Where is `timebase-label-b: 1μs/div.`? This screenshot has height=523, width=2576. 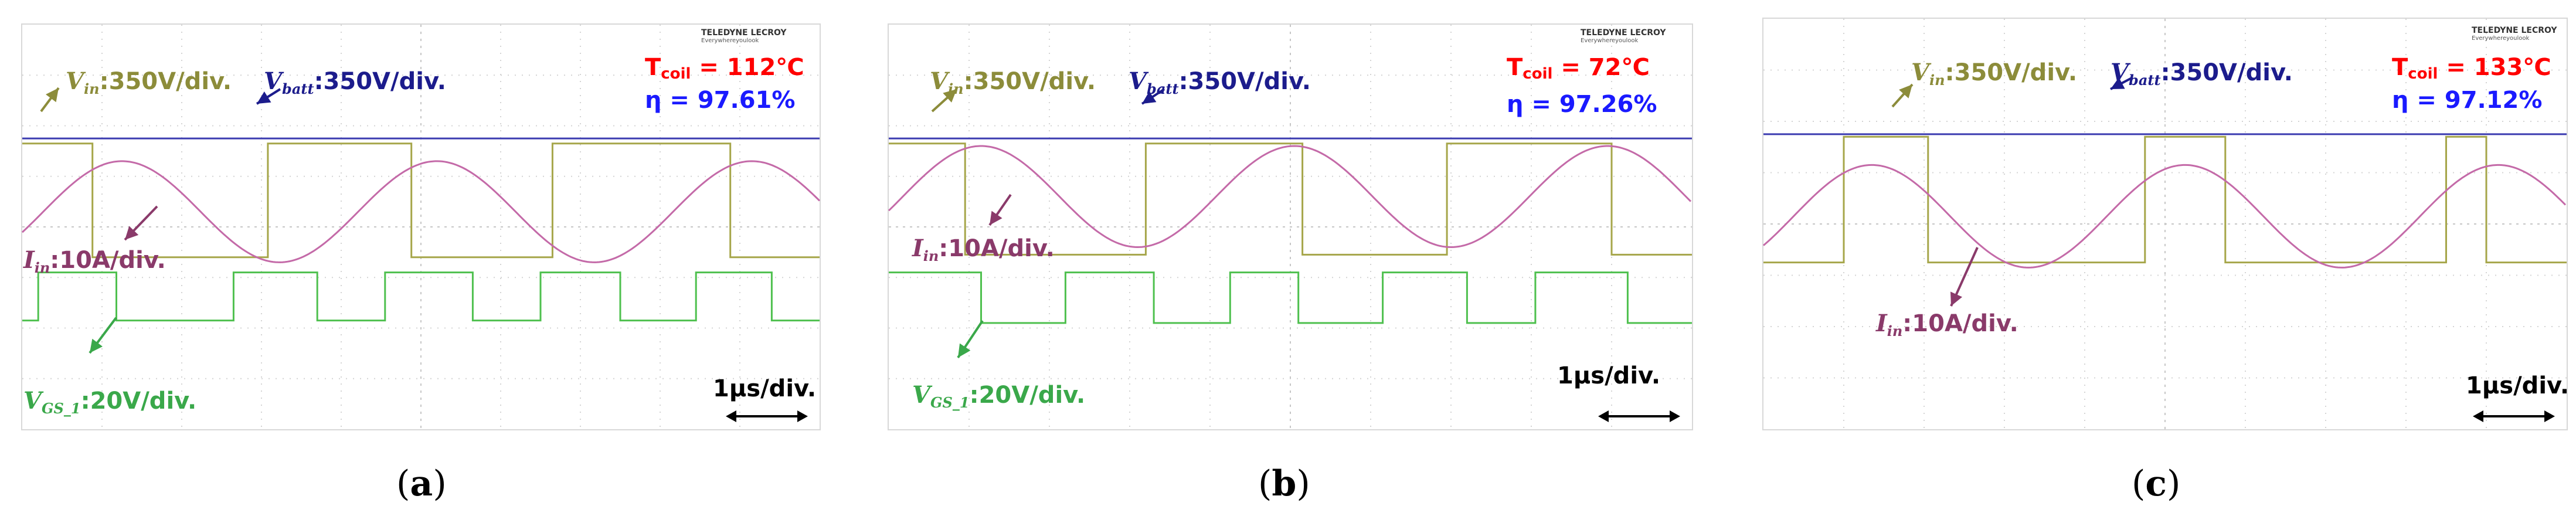 timebase-label-b: 1μs/div. is located at coordinates (1609, 375).